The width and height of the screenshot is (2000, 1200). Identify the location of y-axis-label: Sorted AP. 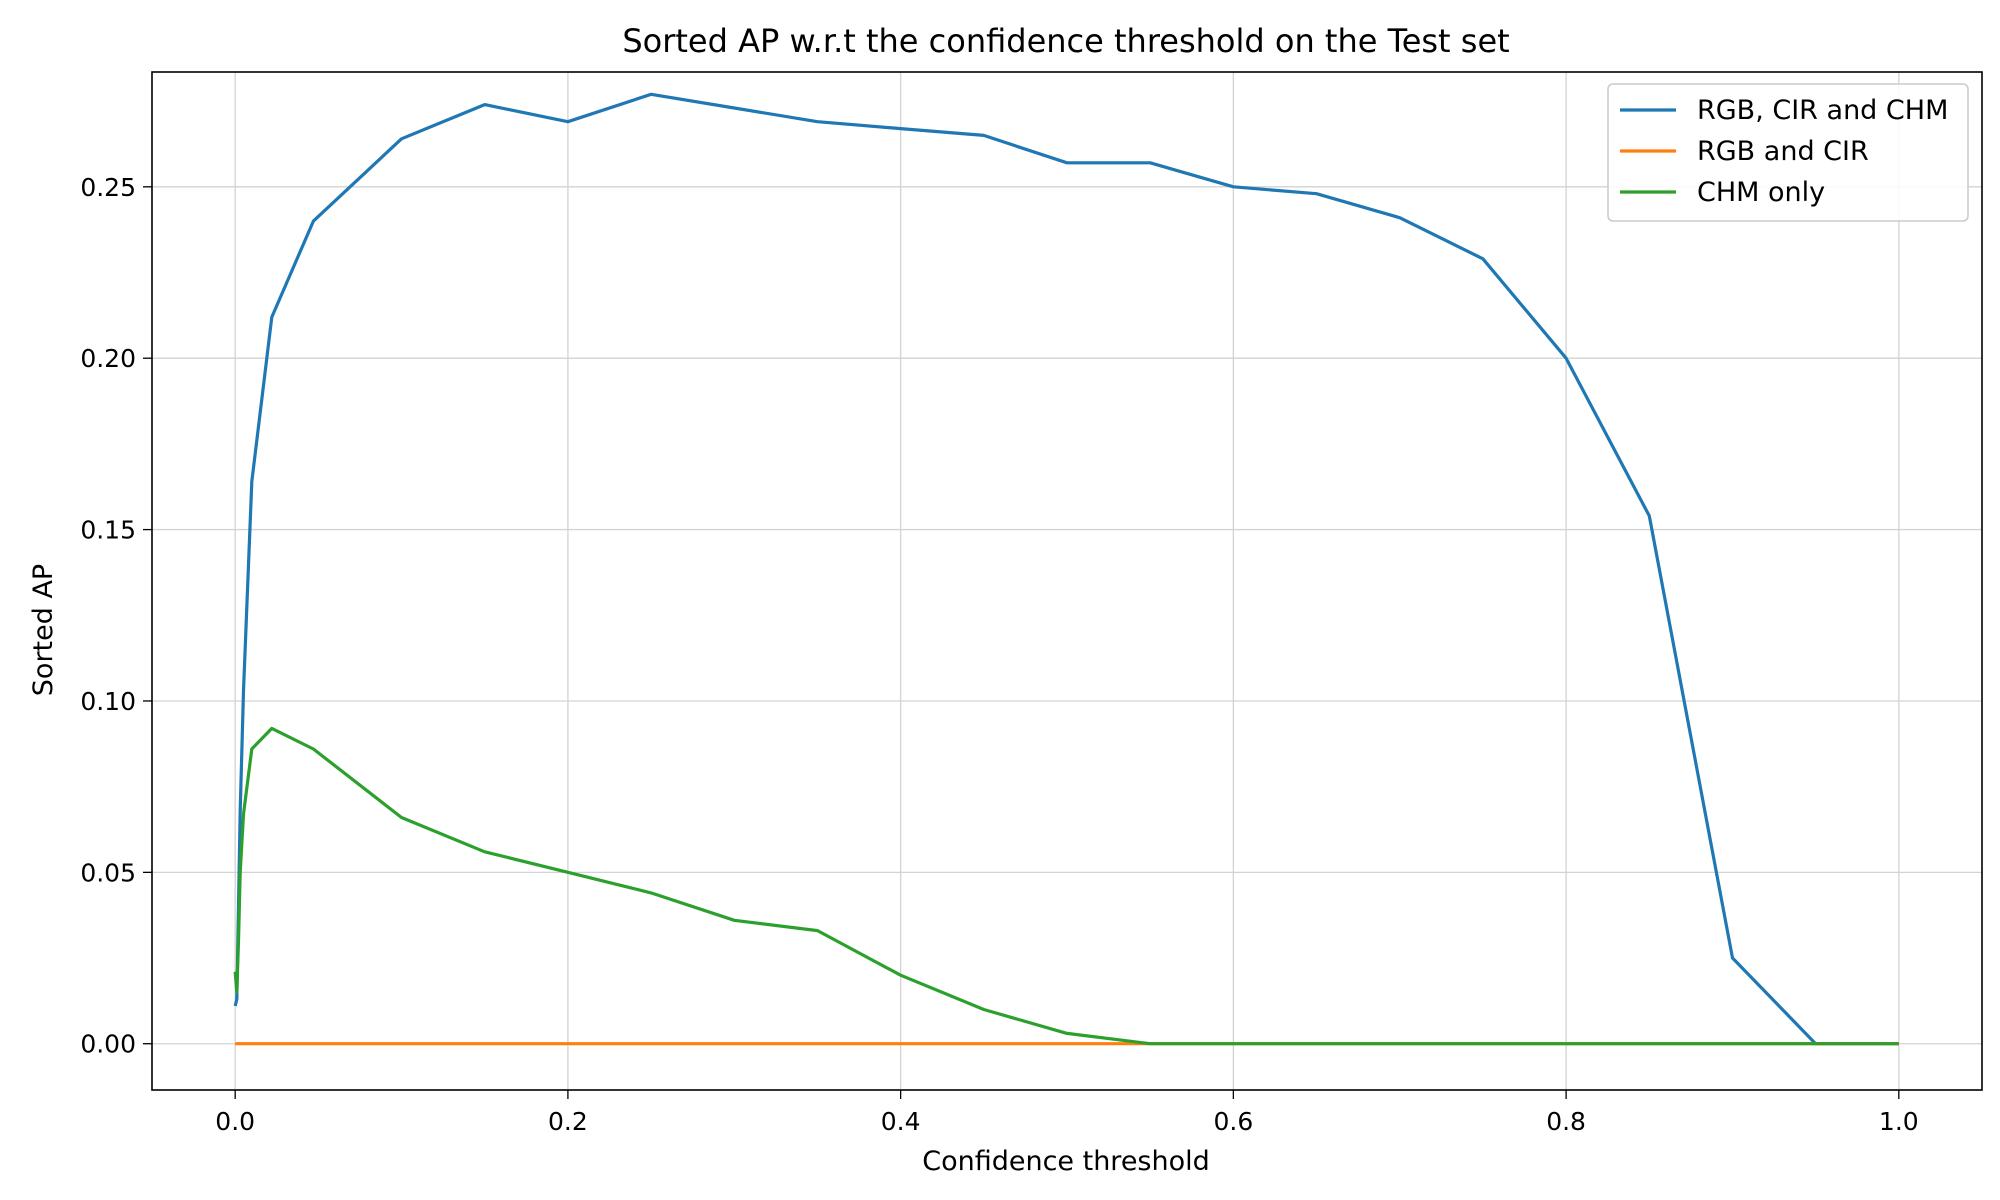
(43, 630).